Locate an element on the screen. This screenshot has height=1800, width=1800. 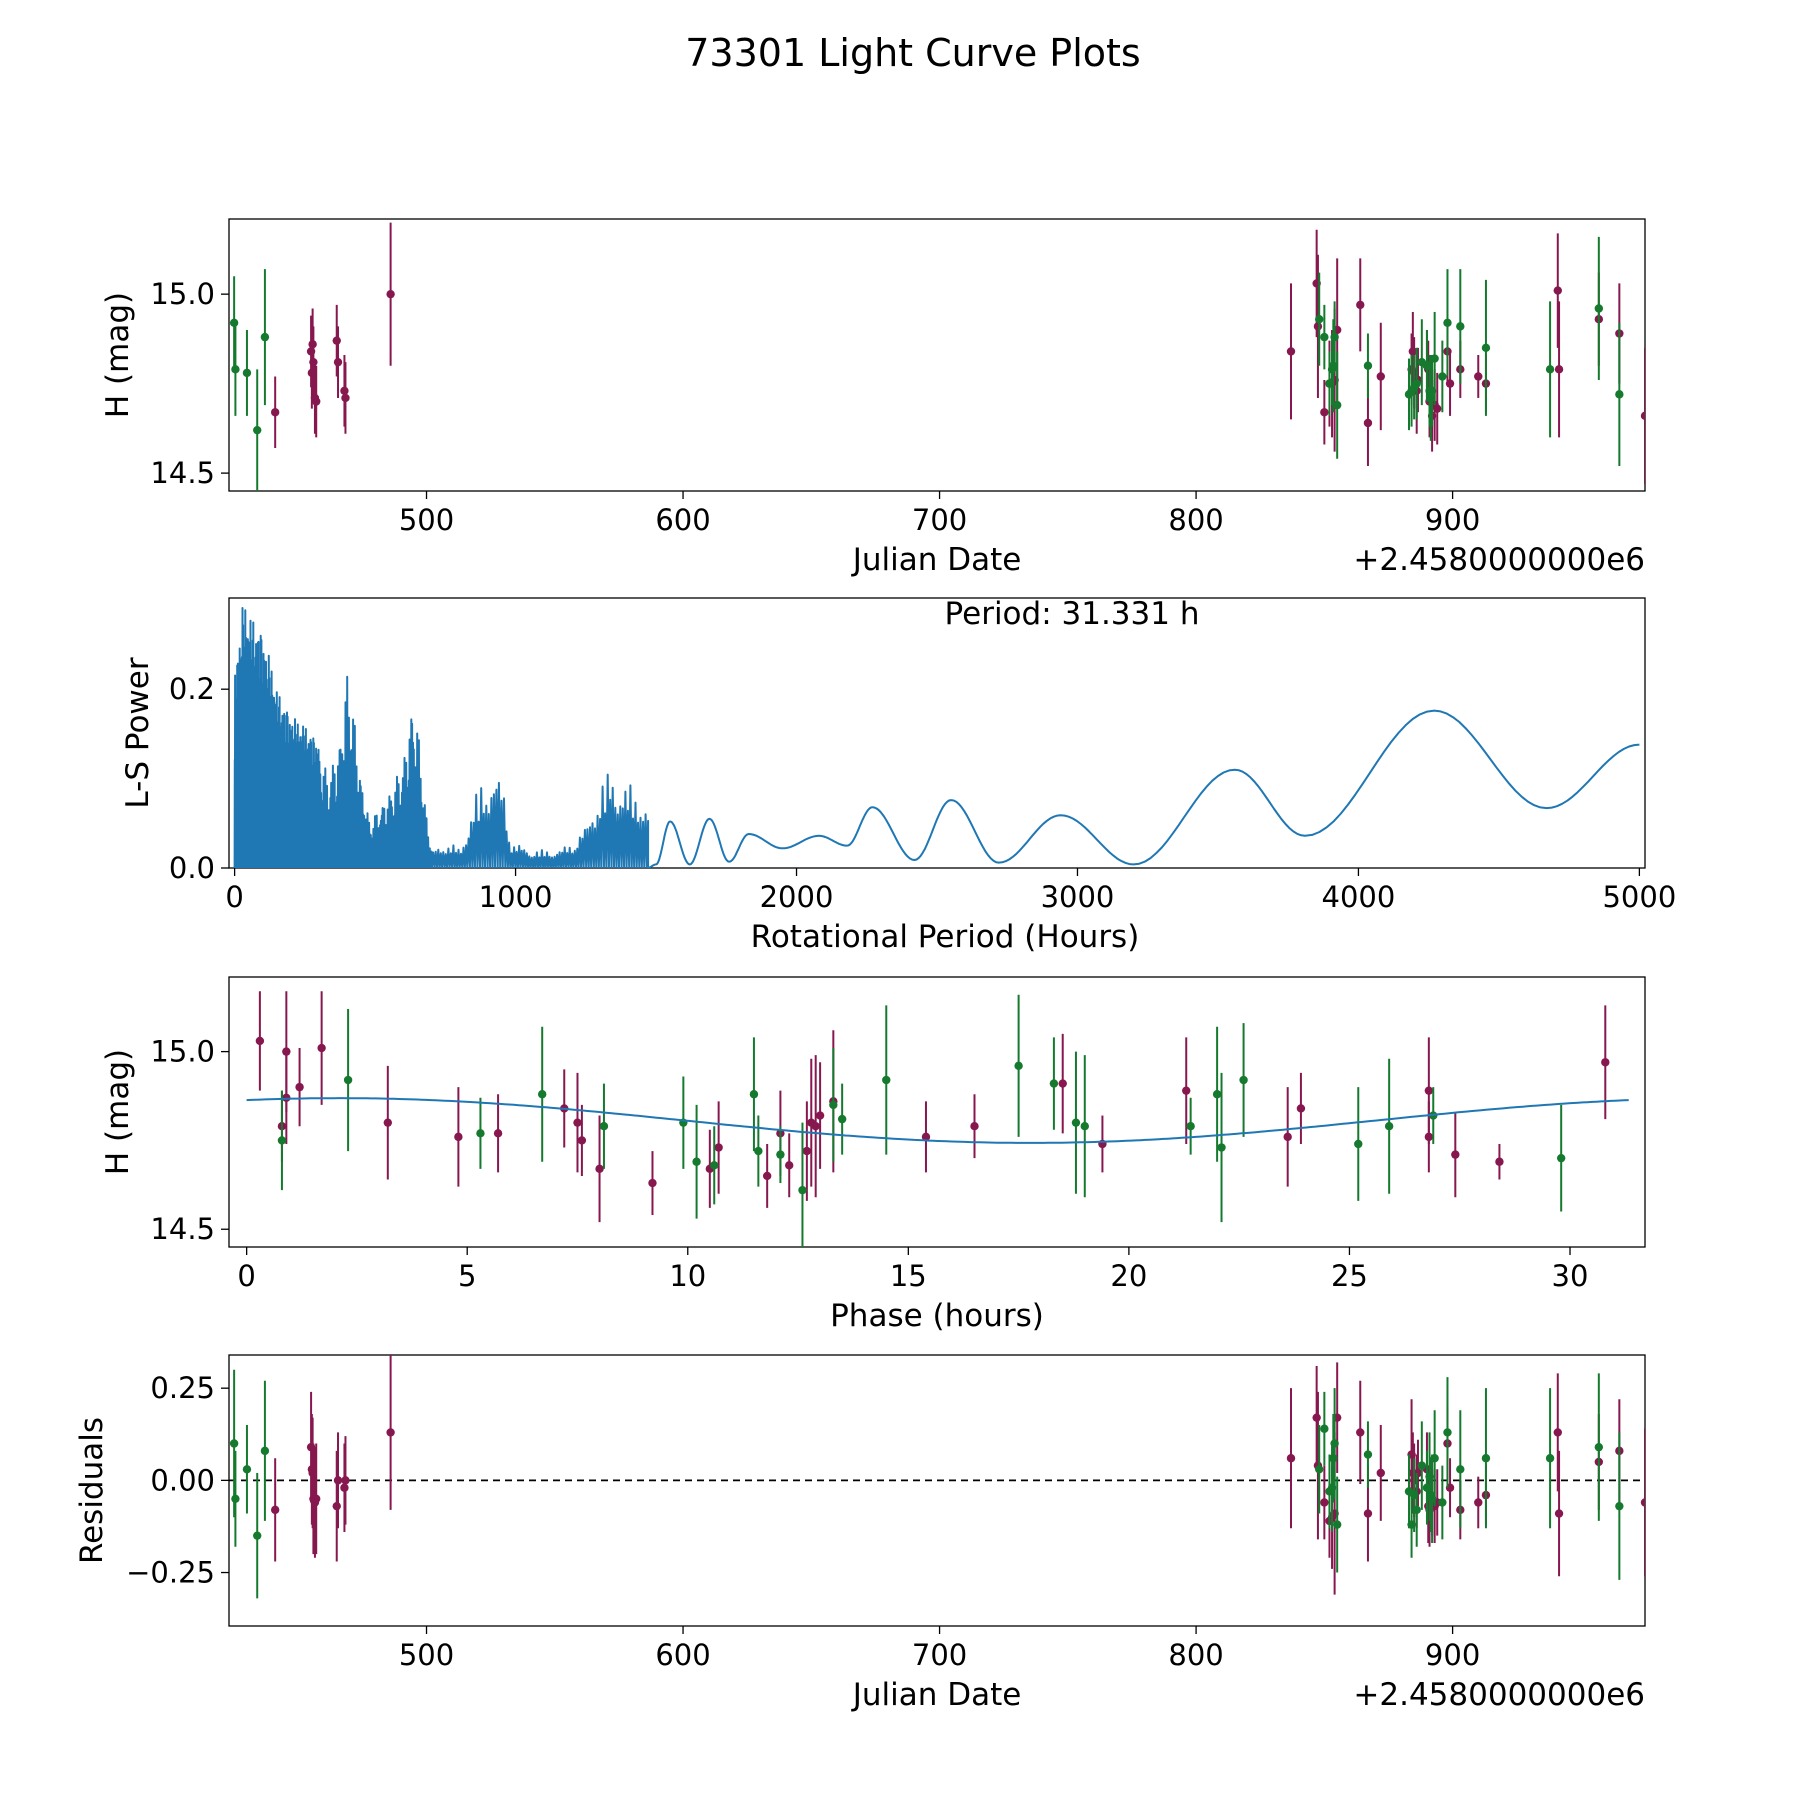
x-tick-label: 15 is located at coordinates (908, 1276).